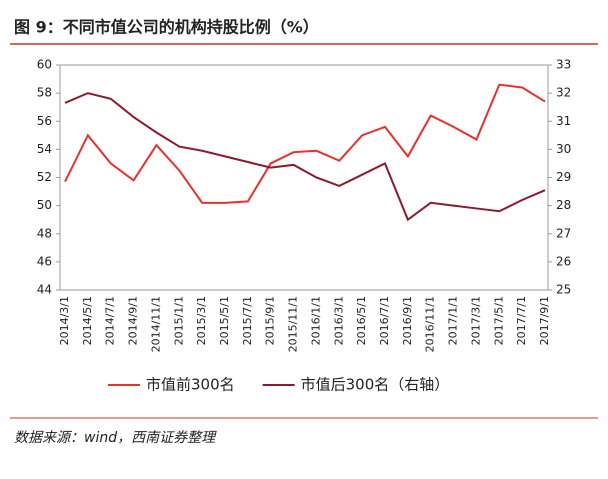 The width and height of the screenshot is (608, 479). What do you see at coordinates (407, 320) in the screenshot?
I see `x-tick-label: 2016/9/1` at bounding box center [407, 320].